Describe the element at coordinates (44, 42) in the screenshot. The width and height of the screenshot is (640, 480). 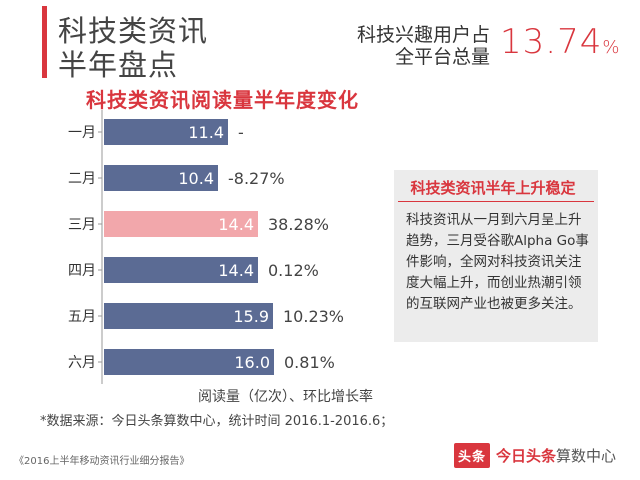
I see `title-accent-bar` at that location.